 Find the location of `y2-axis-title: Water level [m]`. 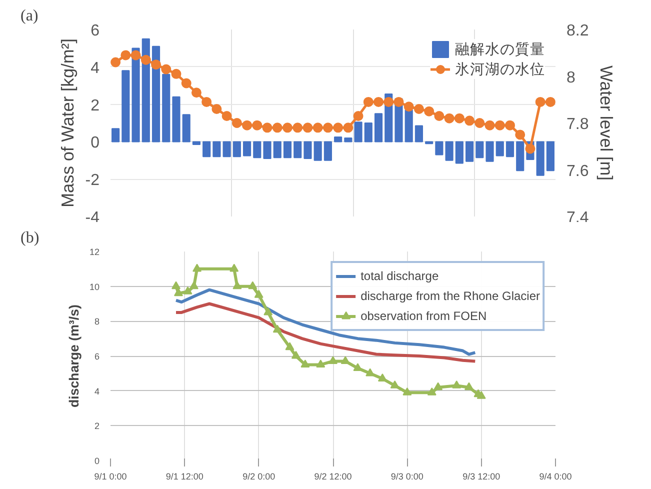

y2-axis-title: Water level [m] is located at coordinates (606, 123).